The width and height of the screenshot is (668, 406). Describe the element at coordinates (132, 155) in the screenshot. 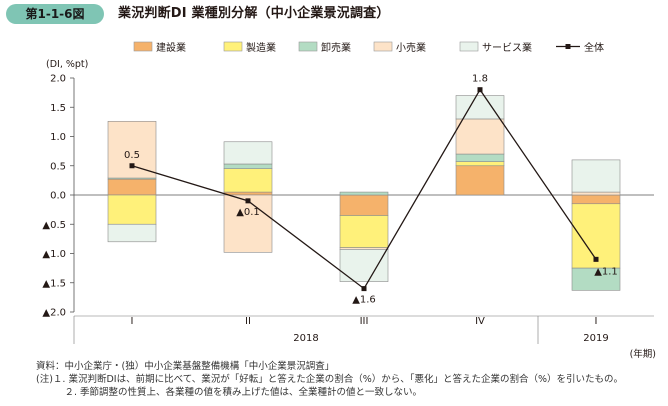

I see `total-label-0: 0.5` at that location.